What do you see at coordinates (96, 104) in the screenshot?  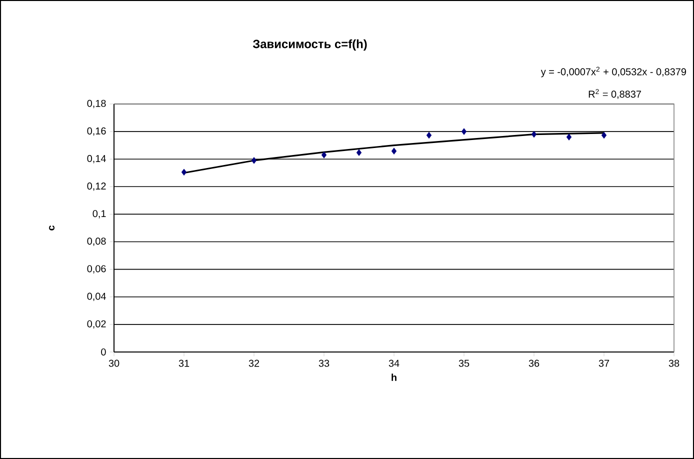 I see `y-tick-label: 0,18` at bounding box center [96, 104].